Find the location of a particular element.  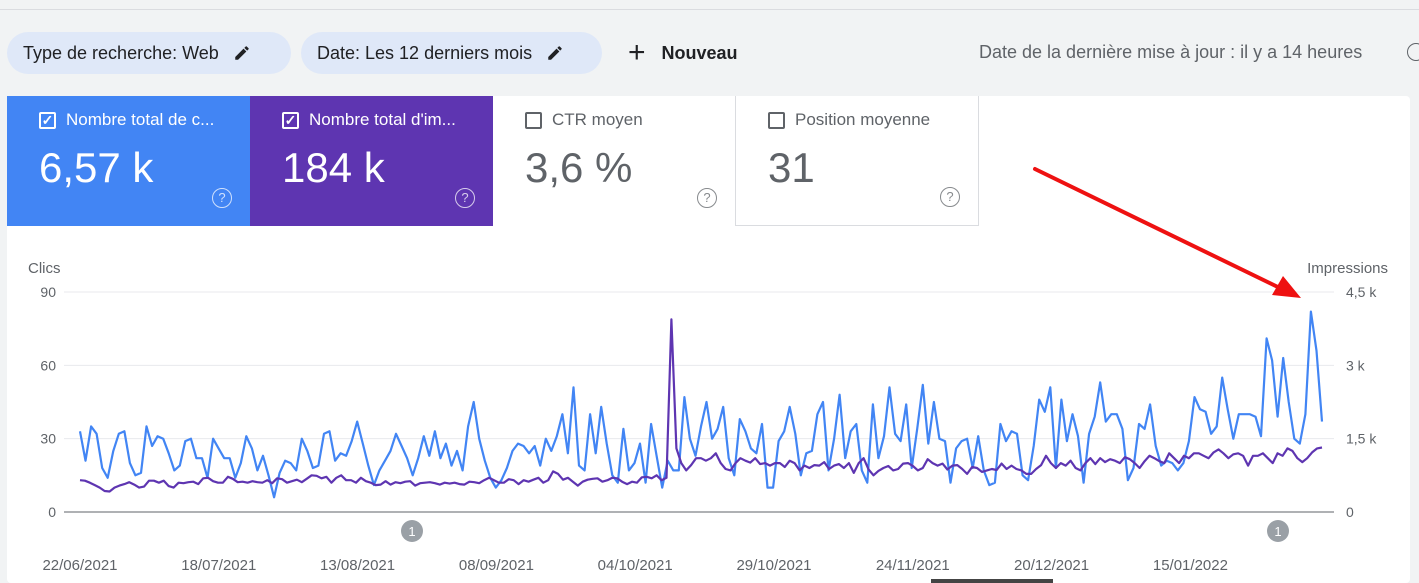

new-filter-button: + Nouveau is located at coordinates (683, 53).